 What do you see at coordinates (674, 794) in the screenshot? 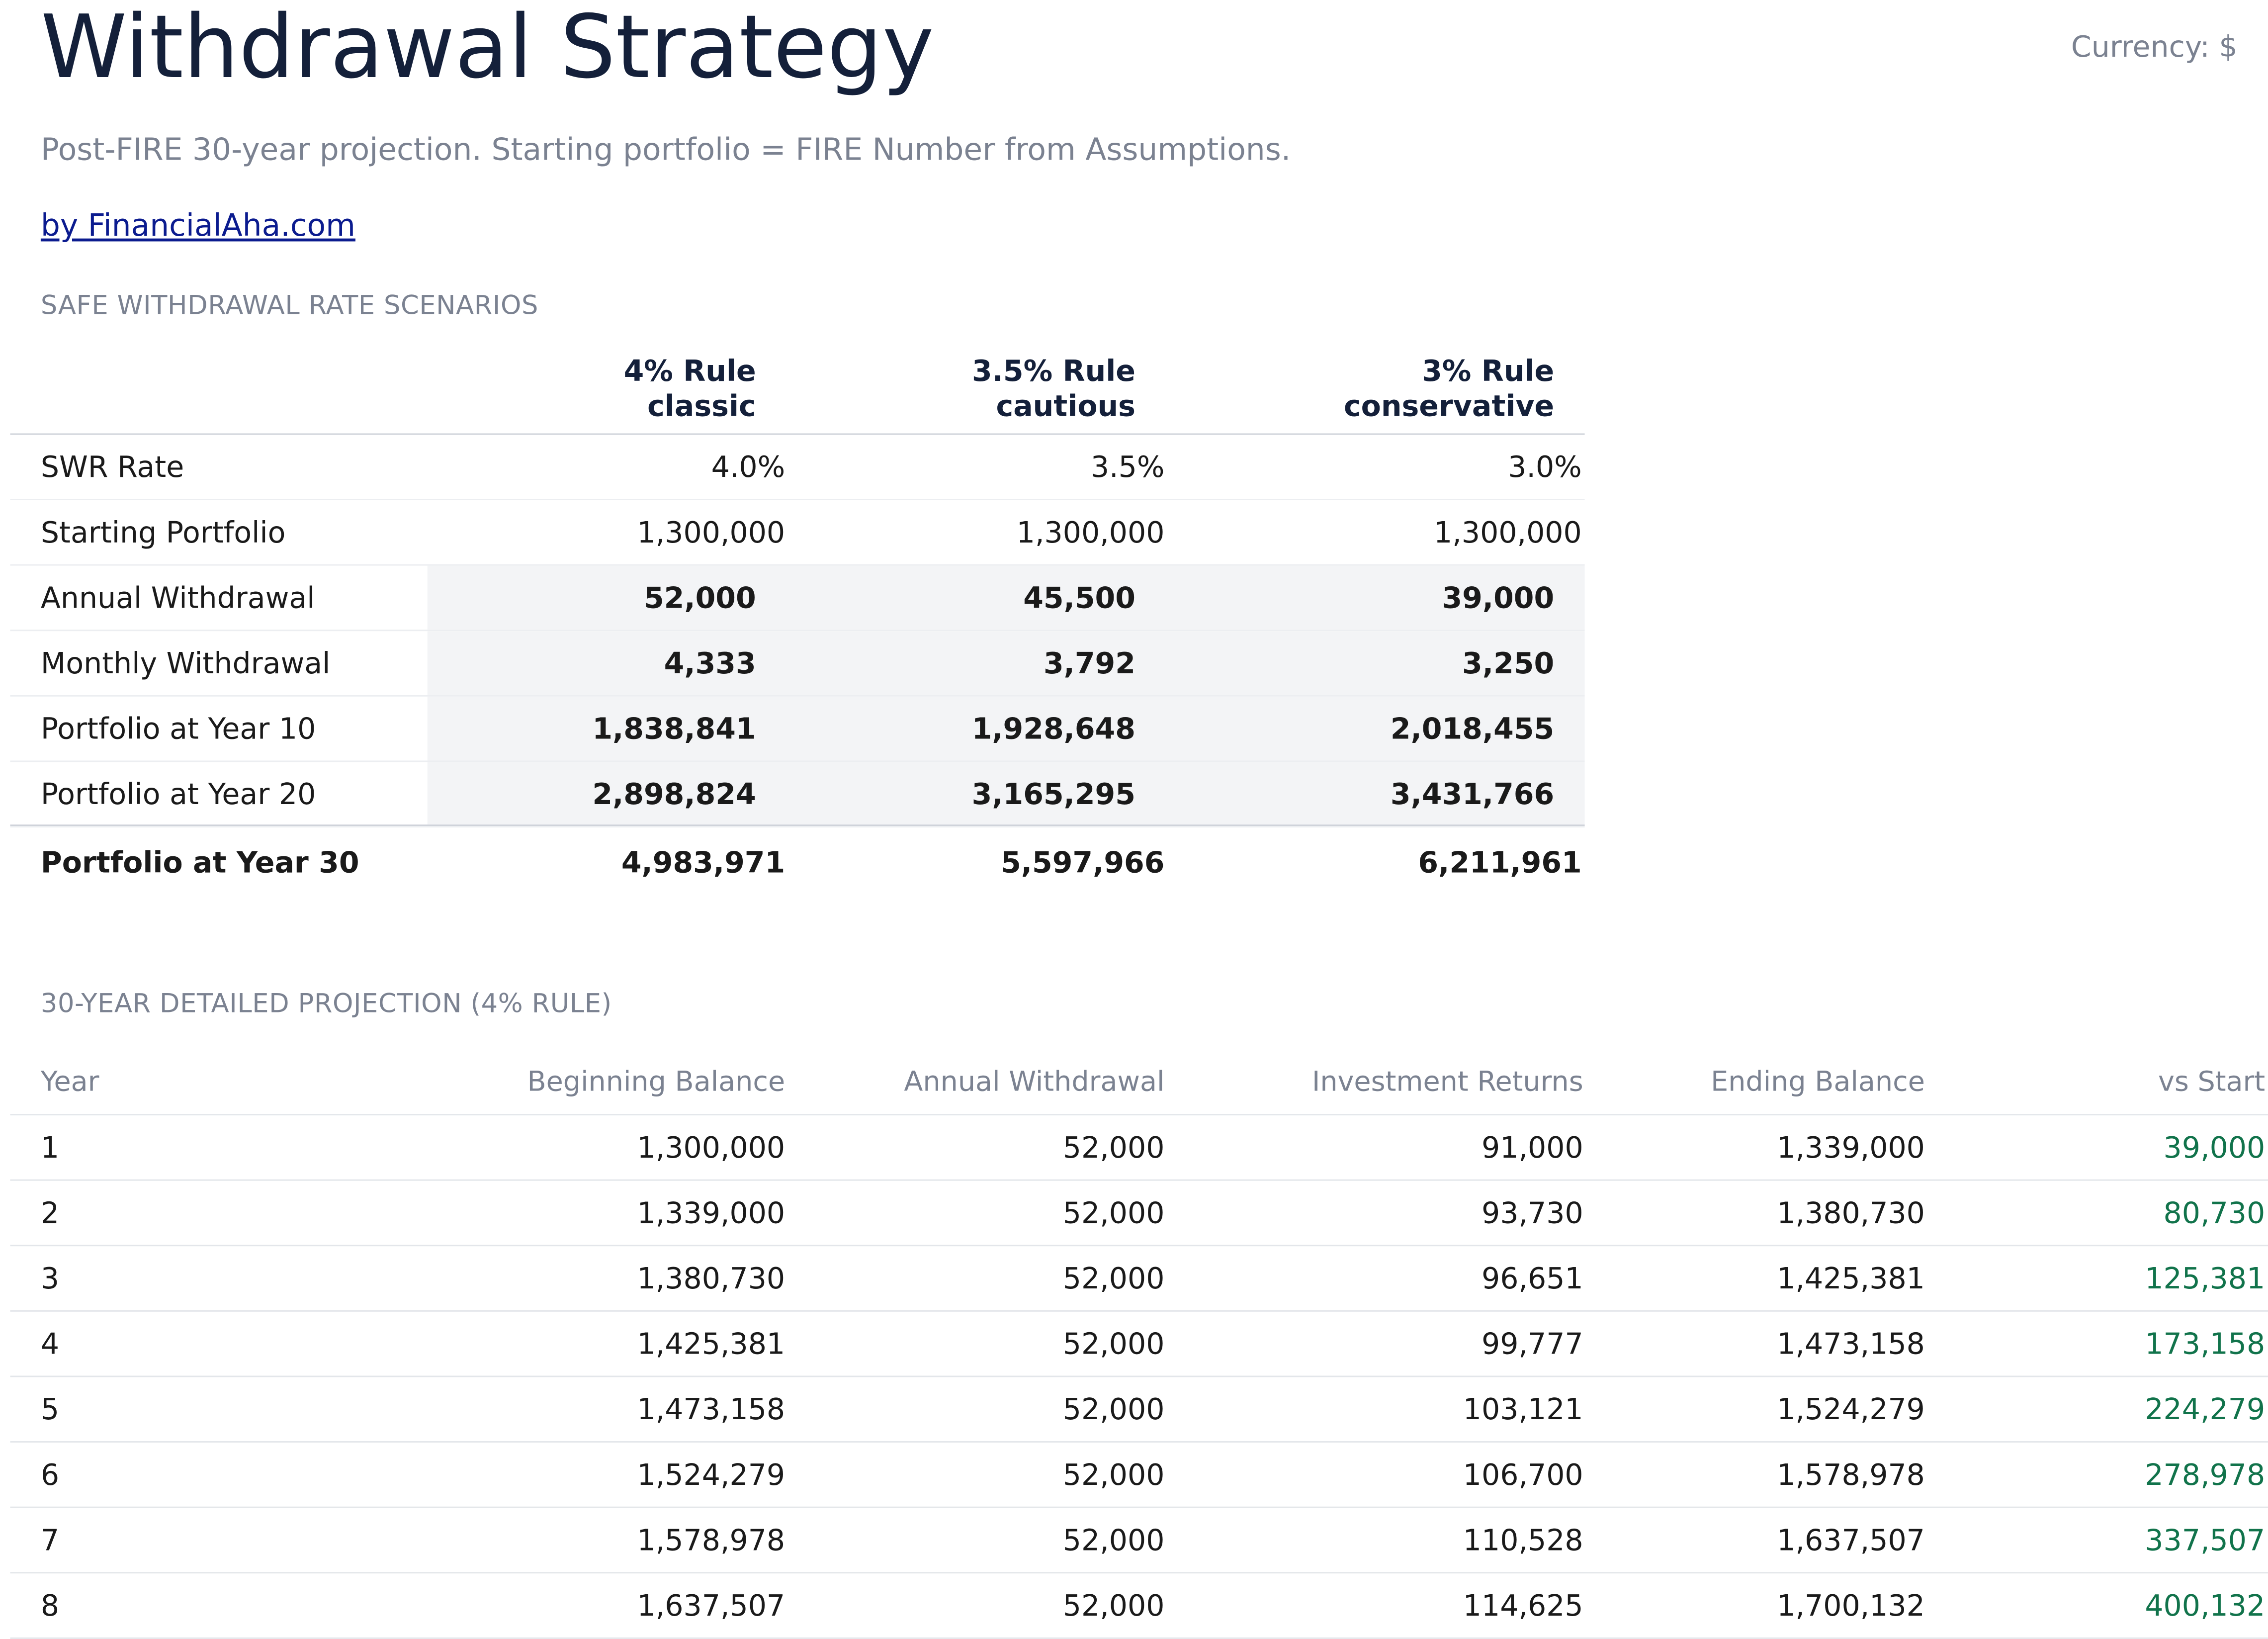
I see `scenario-value: 2,898,824` at bounding box center [674, 794].